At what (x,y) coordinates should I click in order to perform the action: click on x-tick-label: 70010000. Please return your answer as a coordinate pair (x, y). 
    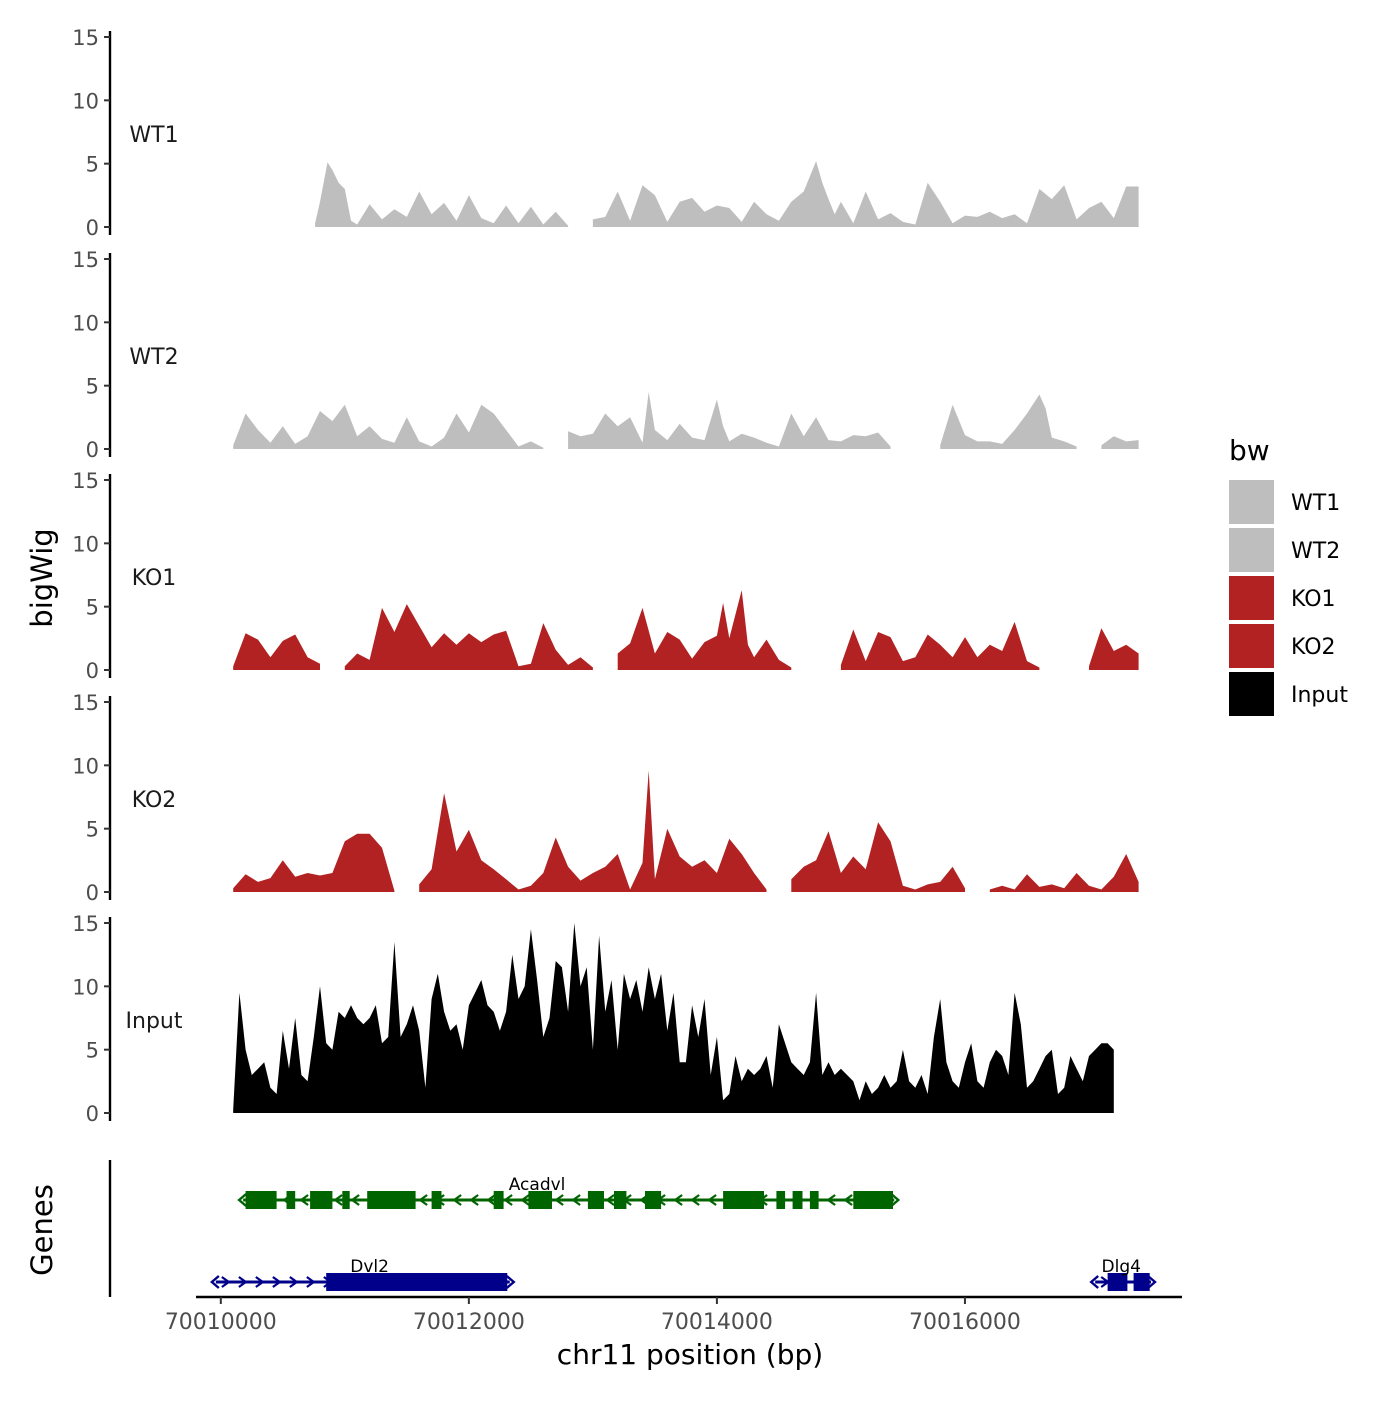
    Looking at the image, I should click on (221, 1322).